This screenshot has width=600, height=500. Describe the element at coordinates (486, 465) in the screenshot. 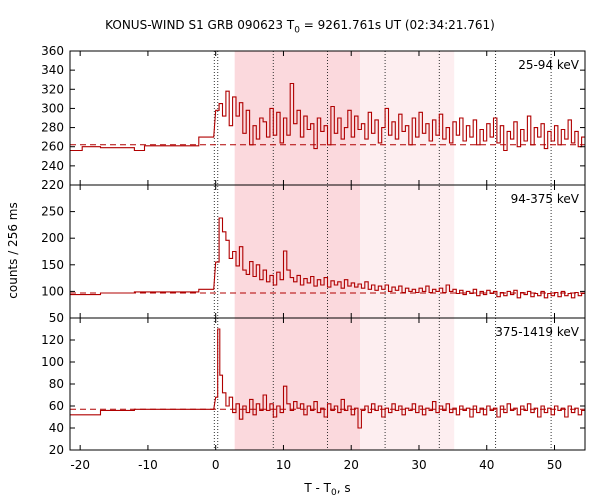

I see `x-tick-label: 40` at that location.